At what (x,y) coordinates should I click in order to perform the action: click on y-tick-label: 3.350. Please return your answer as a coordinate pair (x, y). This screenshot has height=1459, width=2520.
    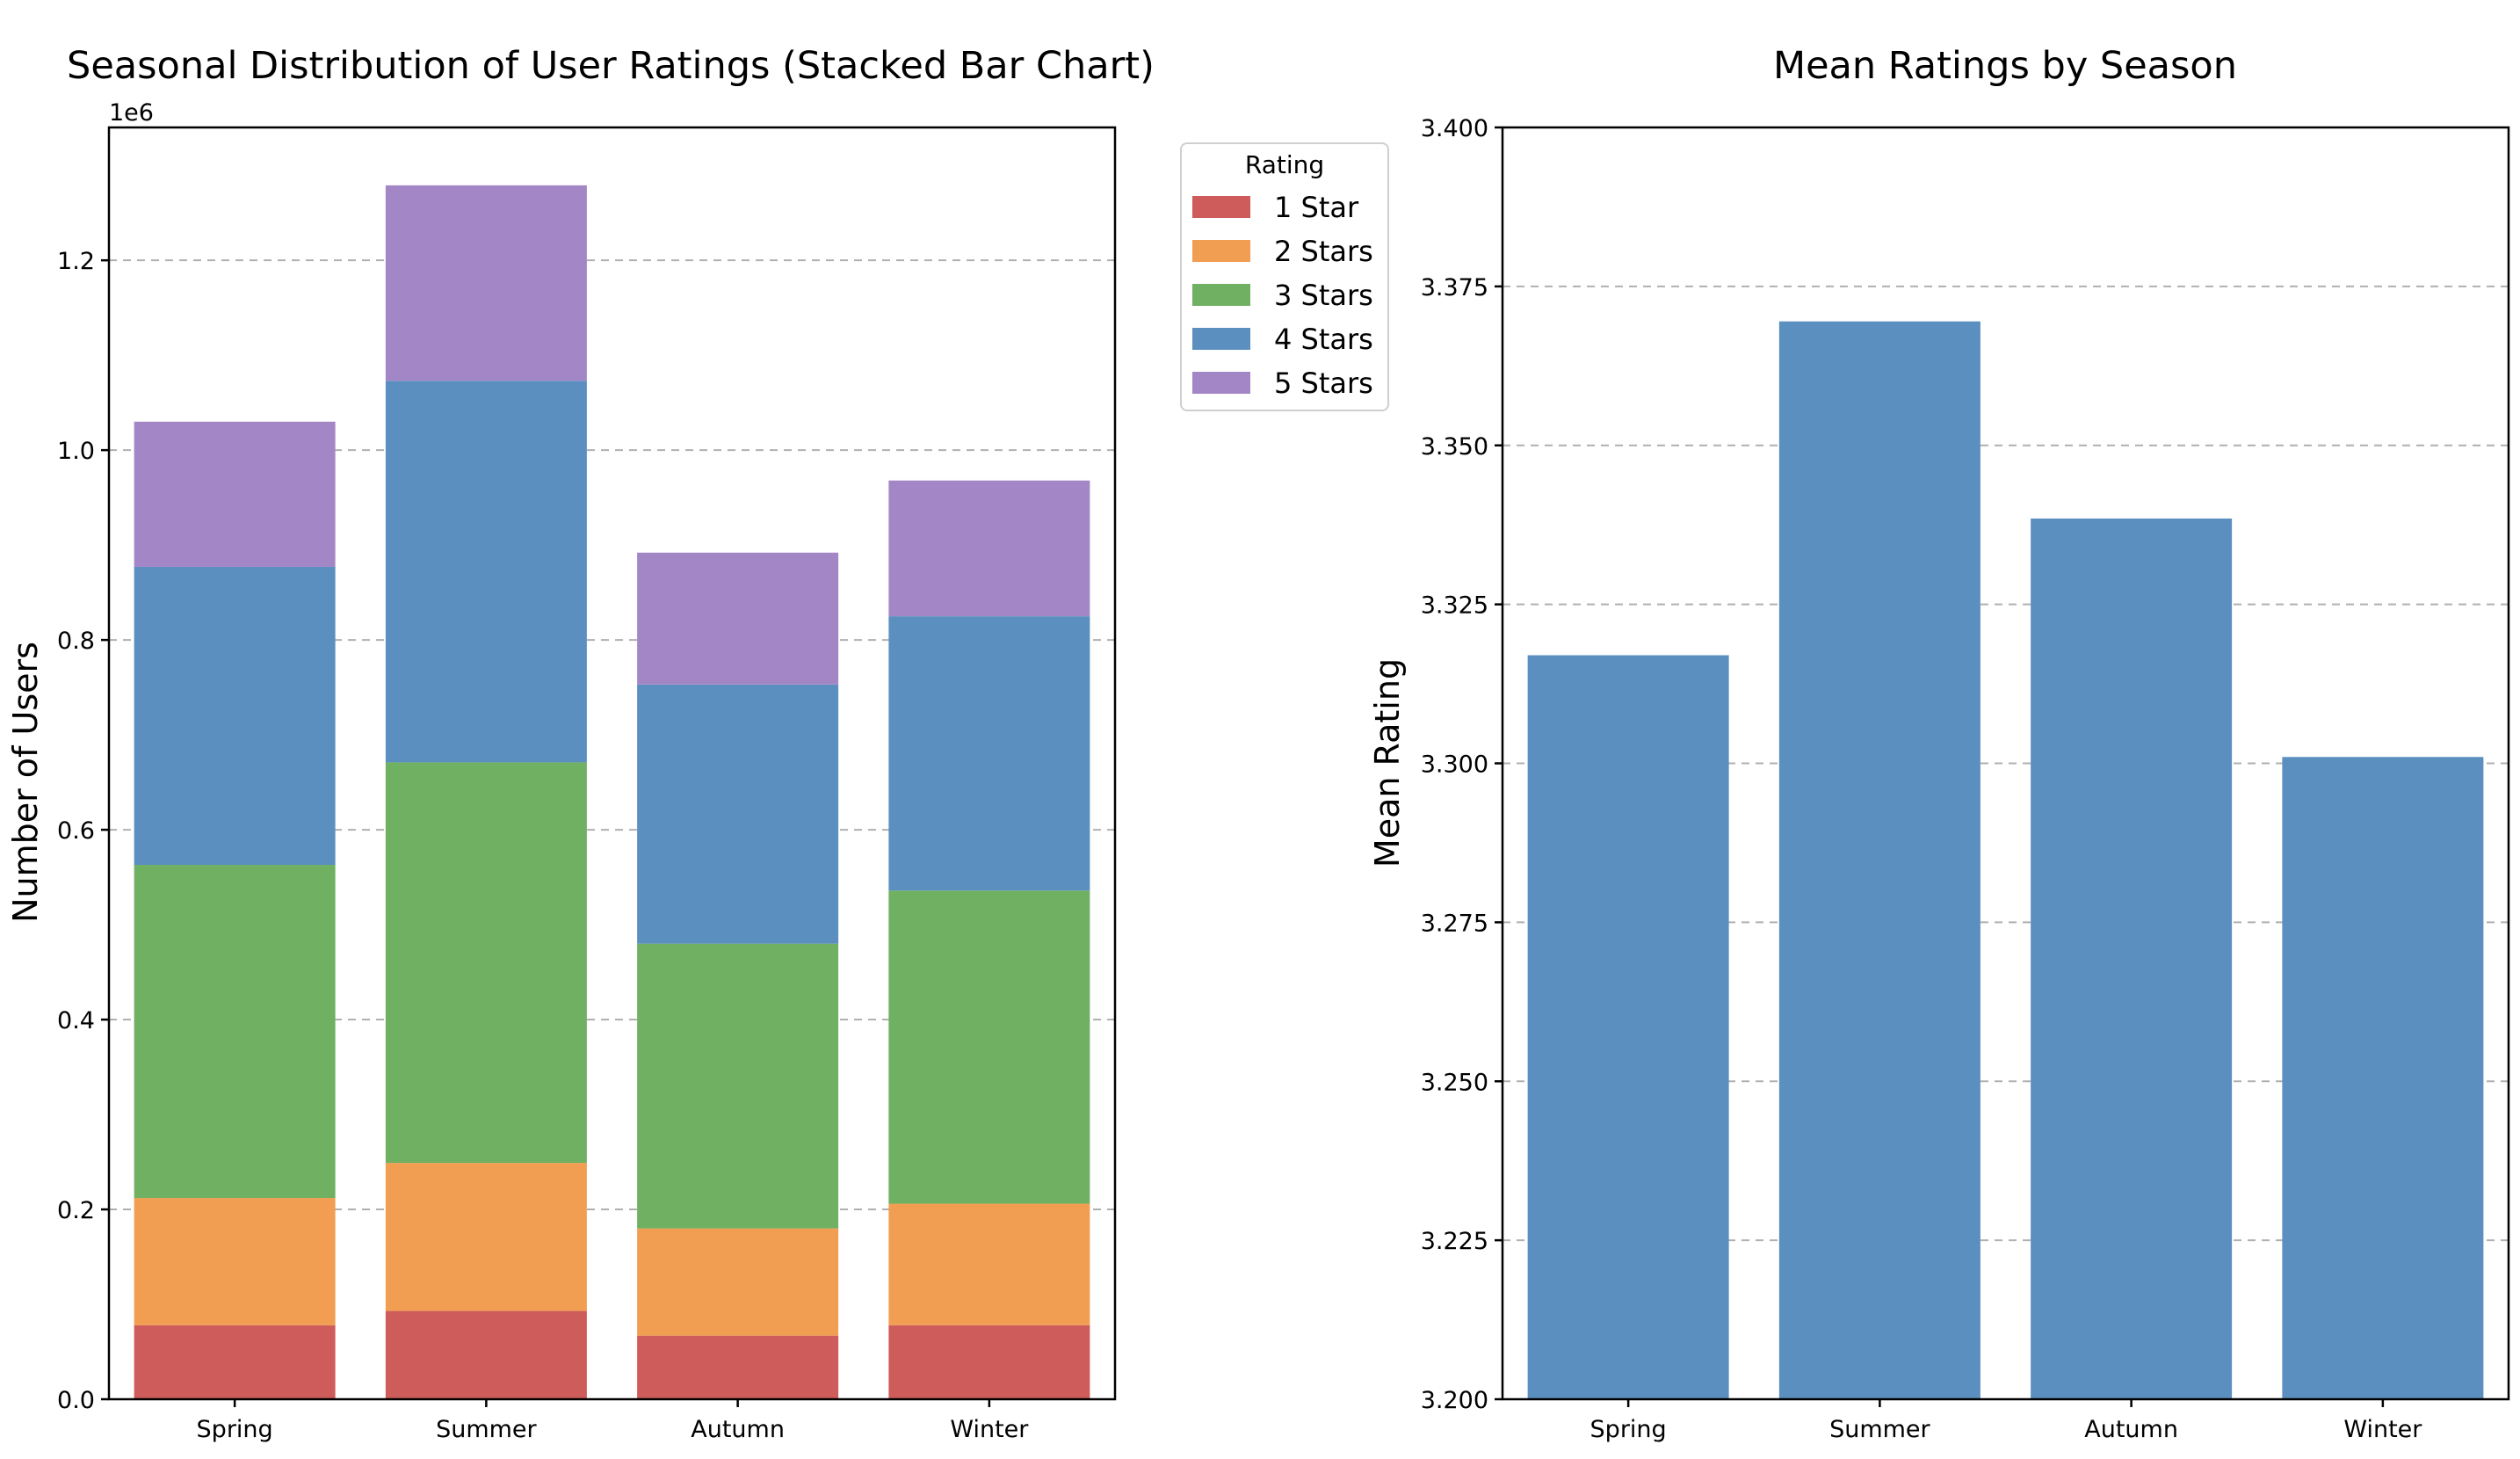
    Looking at the image, I should click on (1454, 447).